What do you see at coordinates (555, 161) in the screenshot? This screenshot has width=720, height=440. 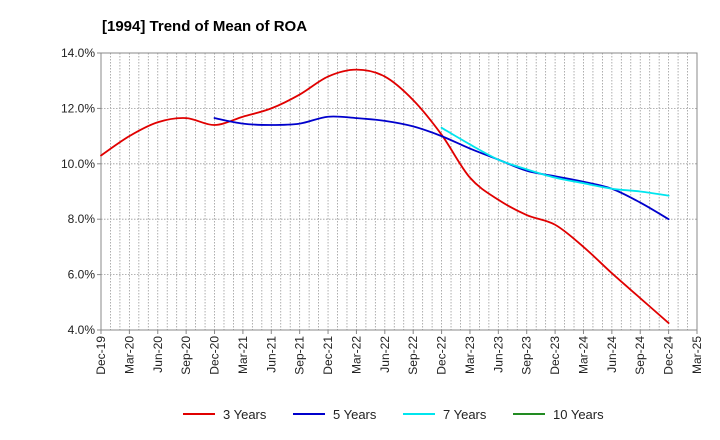 I see `series-line-7-years` at bounding box center [555, 161].